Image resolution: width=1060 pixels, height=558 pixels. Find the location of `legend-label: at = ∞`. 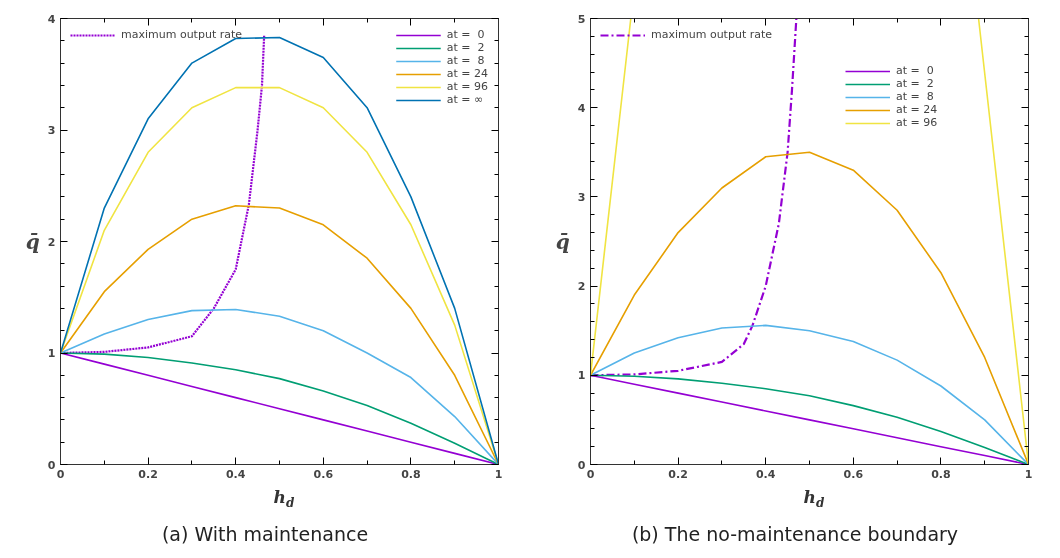

legend-label: at = ∞ is located at coordinates (465, 99).